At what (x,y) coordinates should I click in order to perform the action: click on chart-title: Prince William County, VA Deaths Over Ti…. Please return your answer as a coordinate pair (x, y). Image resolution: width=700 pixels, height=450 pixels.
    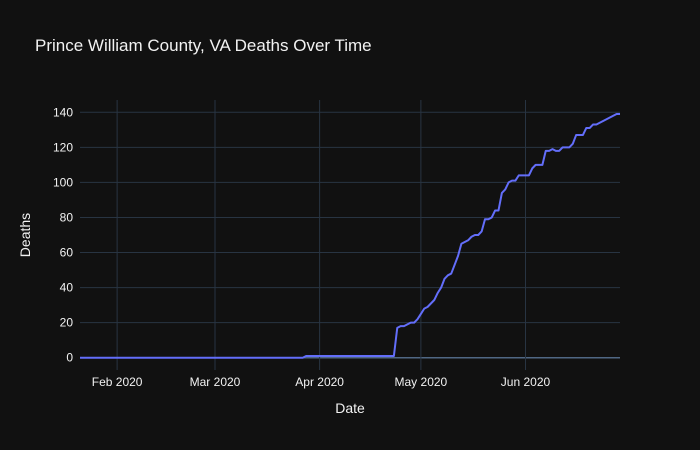
    Looking at the image, I should click on (203, 45).